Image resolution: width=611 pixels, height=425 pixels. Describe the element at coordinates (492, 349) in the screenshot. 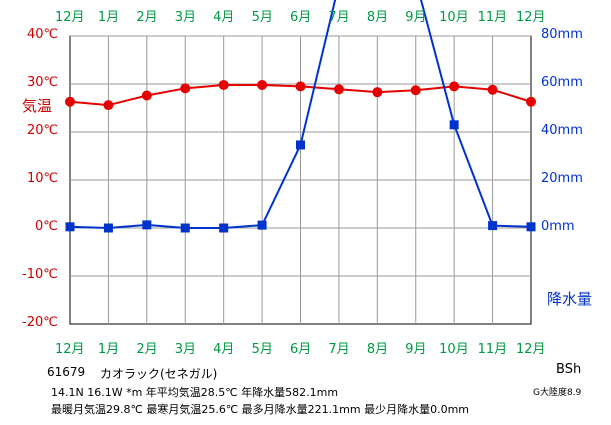

I see `month-label-bottom: 11月` at that location.